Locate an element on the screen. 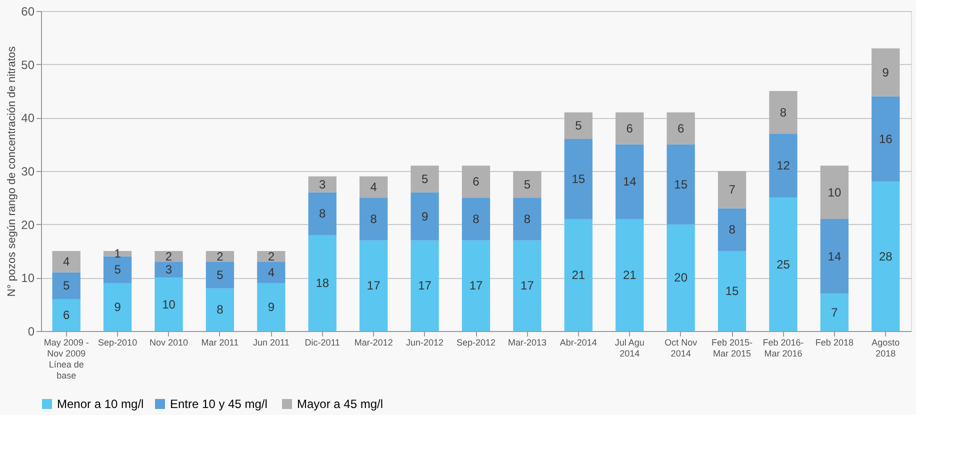 Image resolution: width=962 pixels, height=452 pixels. data-label: 10 is located at coordinates (835, 192).